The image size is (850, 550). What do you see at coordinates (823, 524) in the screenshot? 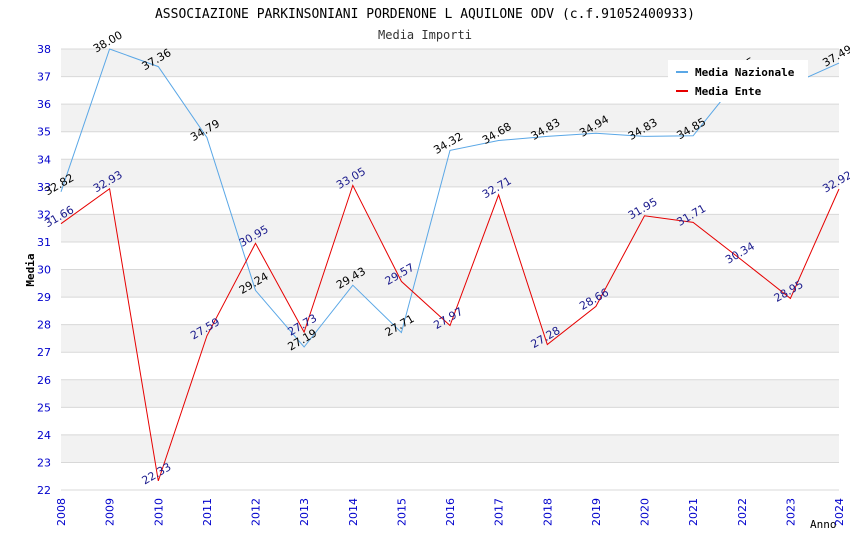
I see `x-axis-title: Anno` at bounding box center [823, 524].